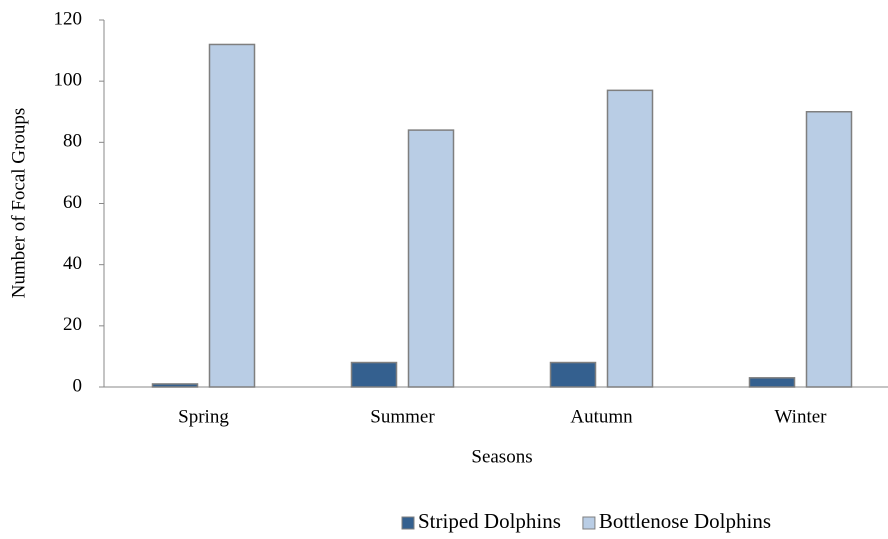  Describe the element at coordinates (402, 416) in the screenshot. I see `x-tick-label: Summer` at that location.